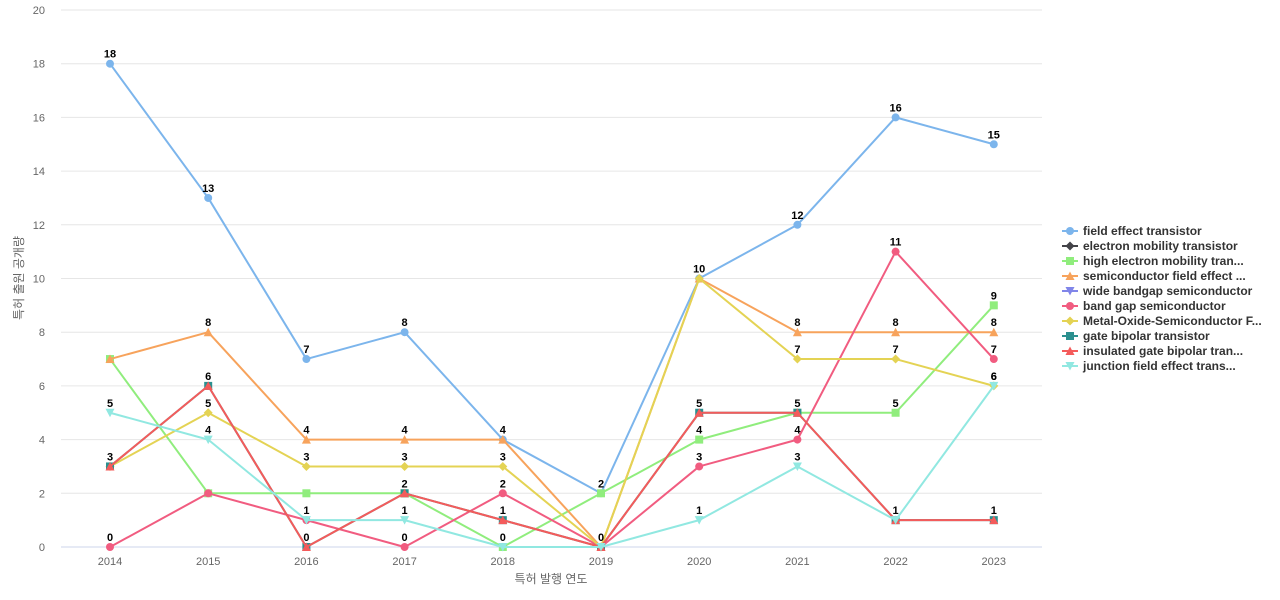 This screenshot has height=600, width=1280. I want to click on x-axis-title: 특허 발행 연도, so click(551, 578).